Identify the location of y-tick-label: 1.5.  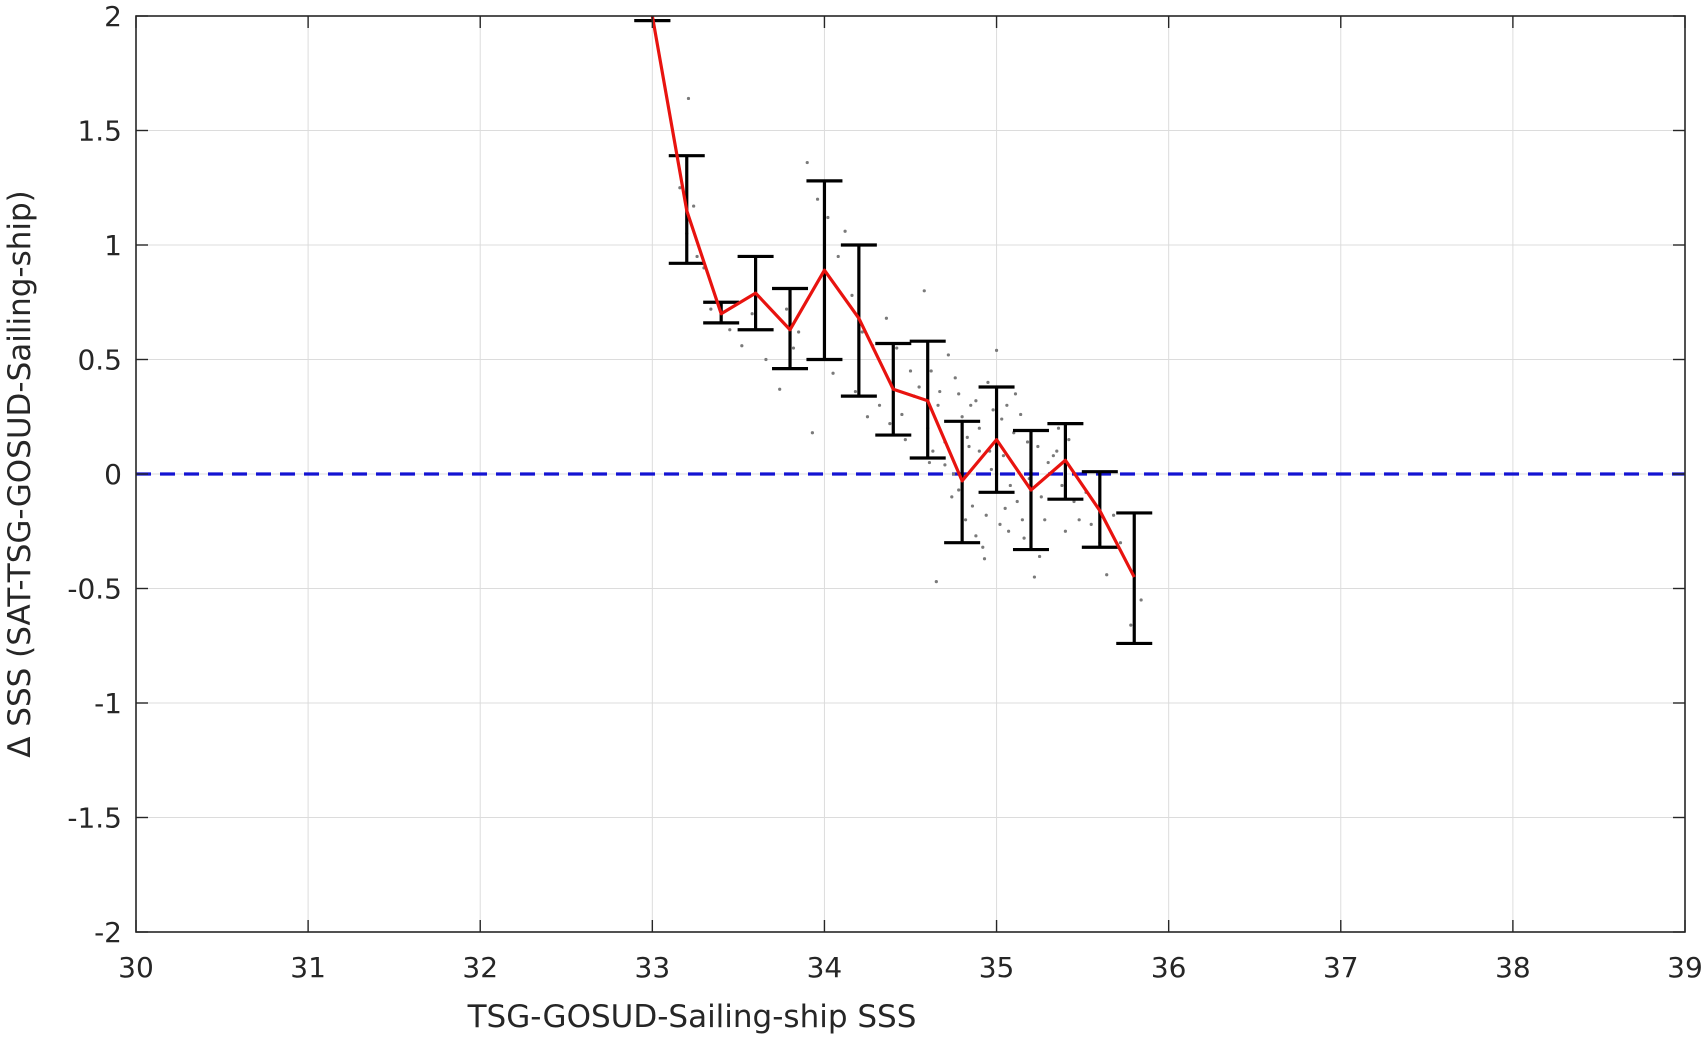
(99, 131).